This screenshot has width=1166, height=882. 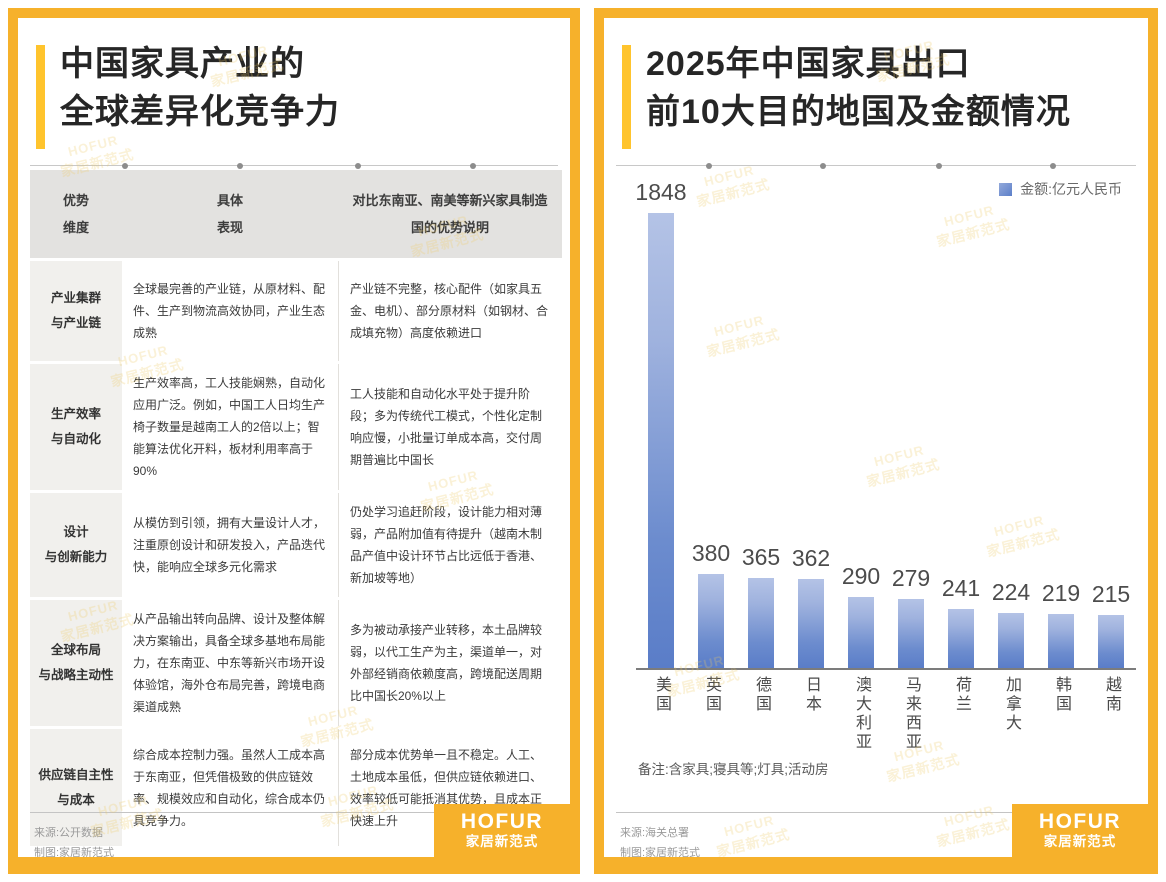 What do you see at coordinates (1006, 189) in the screenshot?
I see `legend-swatch-icon` at bounding box center [1006, 189].